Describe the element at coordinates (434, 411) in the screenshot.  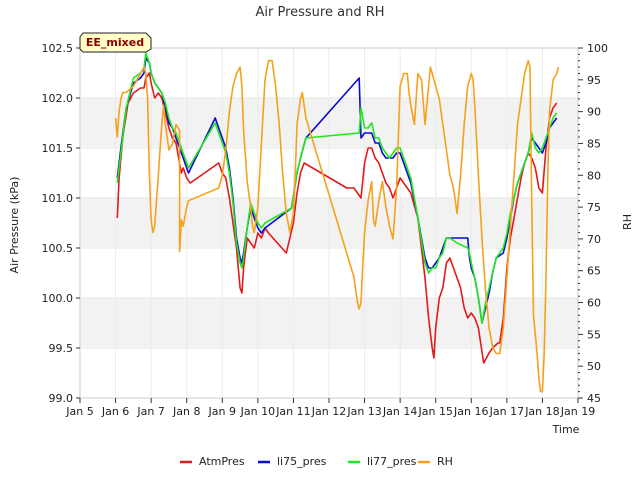
I see `x-tick-label: Jan 15` at that location.